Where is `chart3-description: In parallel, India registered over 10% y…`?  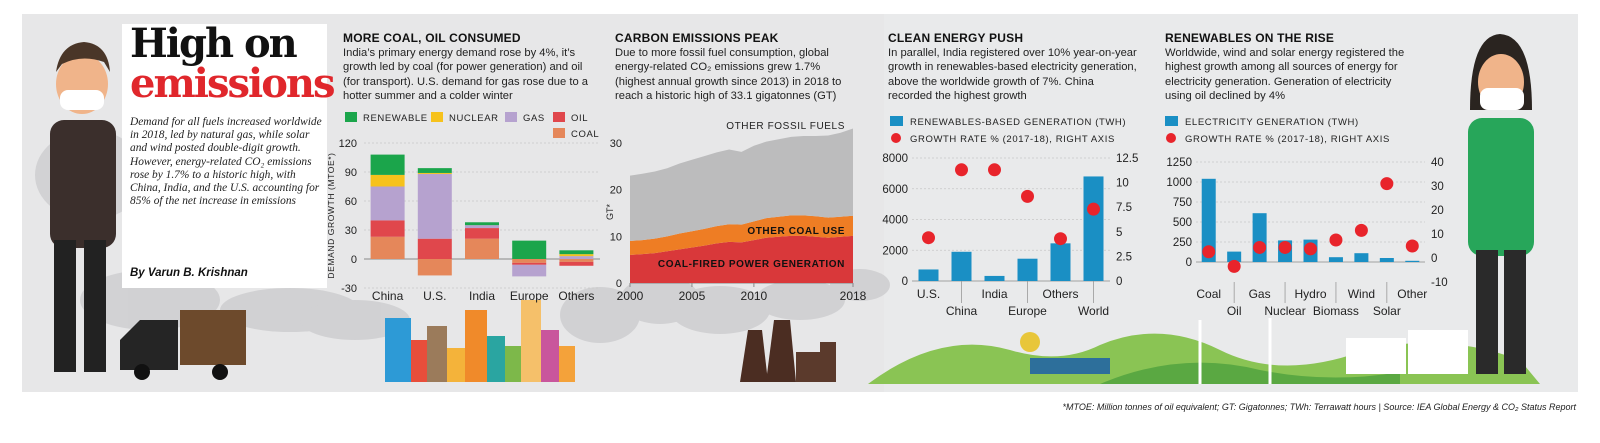 chart3-description: In parallel, India registered over 10% y… is located at coordinates (1012, 75).